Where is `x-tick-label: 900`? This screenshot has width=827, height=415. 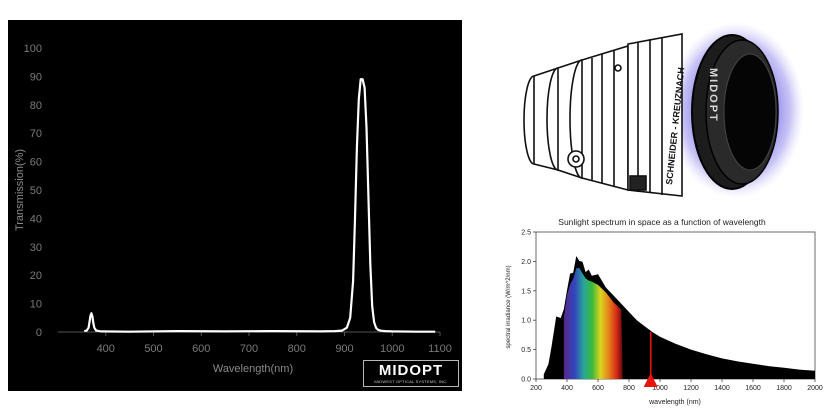
x-tick-label: 900 is located at coordinates (344, 349).